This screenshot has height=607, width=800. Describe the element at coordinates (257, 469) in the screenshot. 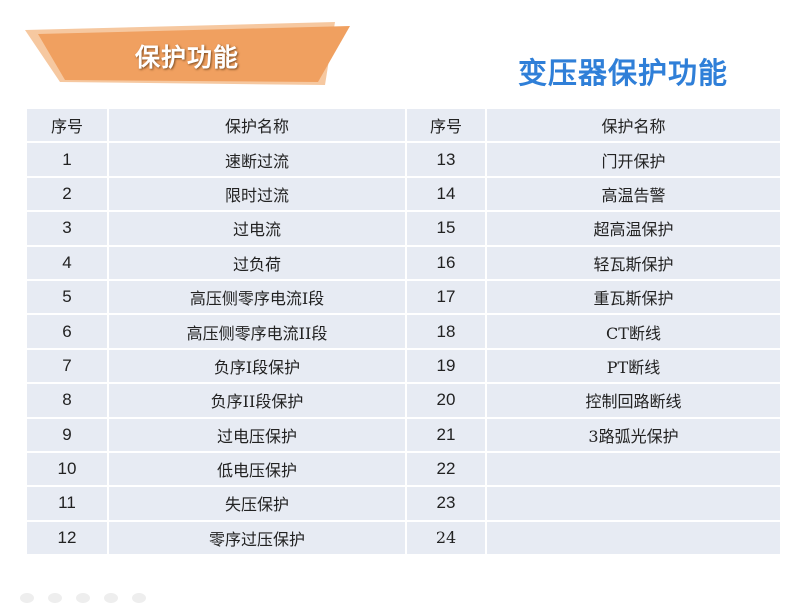

I see `name-cell: 低电压保护` at that location.